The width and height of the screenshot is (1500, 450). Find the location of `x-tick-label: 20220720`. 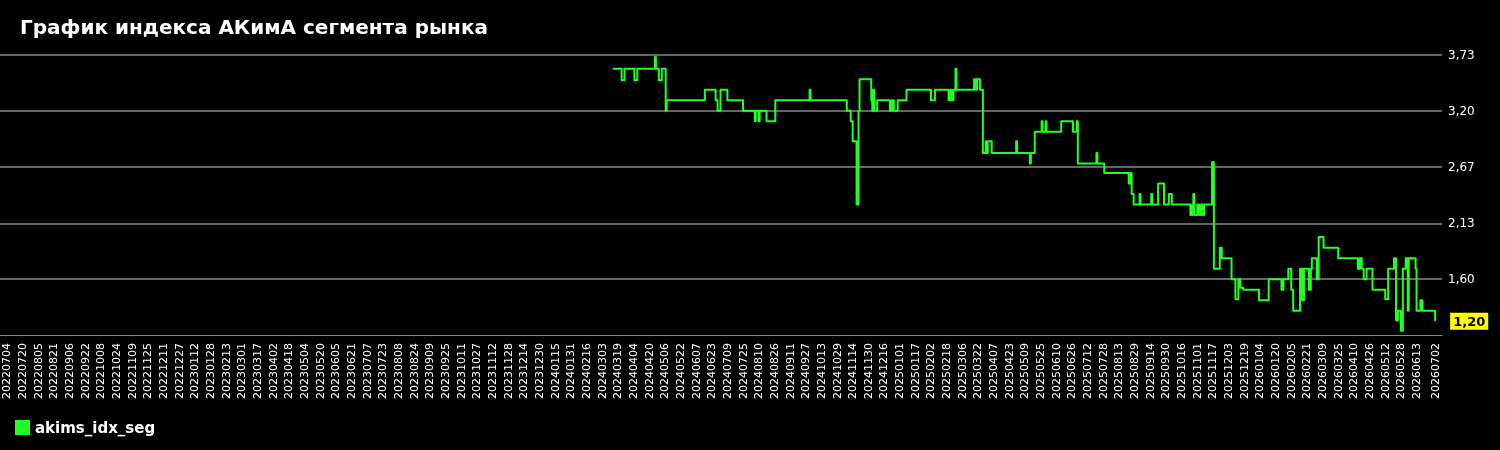

x-tick-label: 20220720 is located at coordinates (23, 371).